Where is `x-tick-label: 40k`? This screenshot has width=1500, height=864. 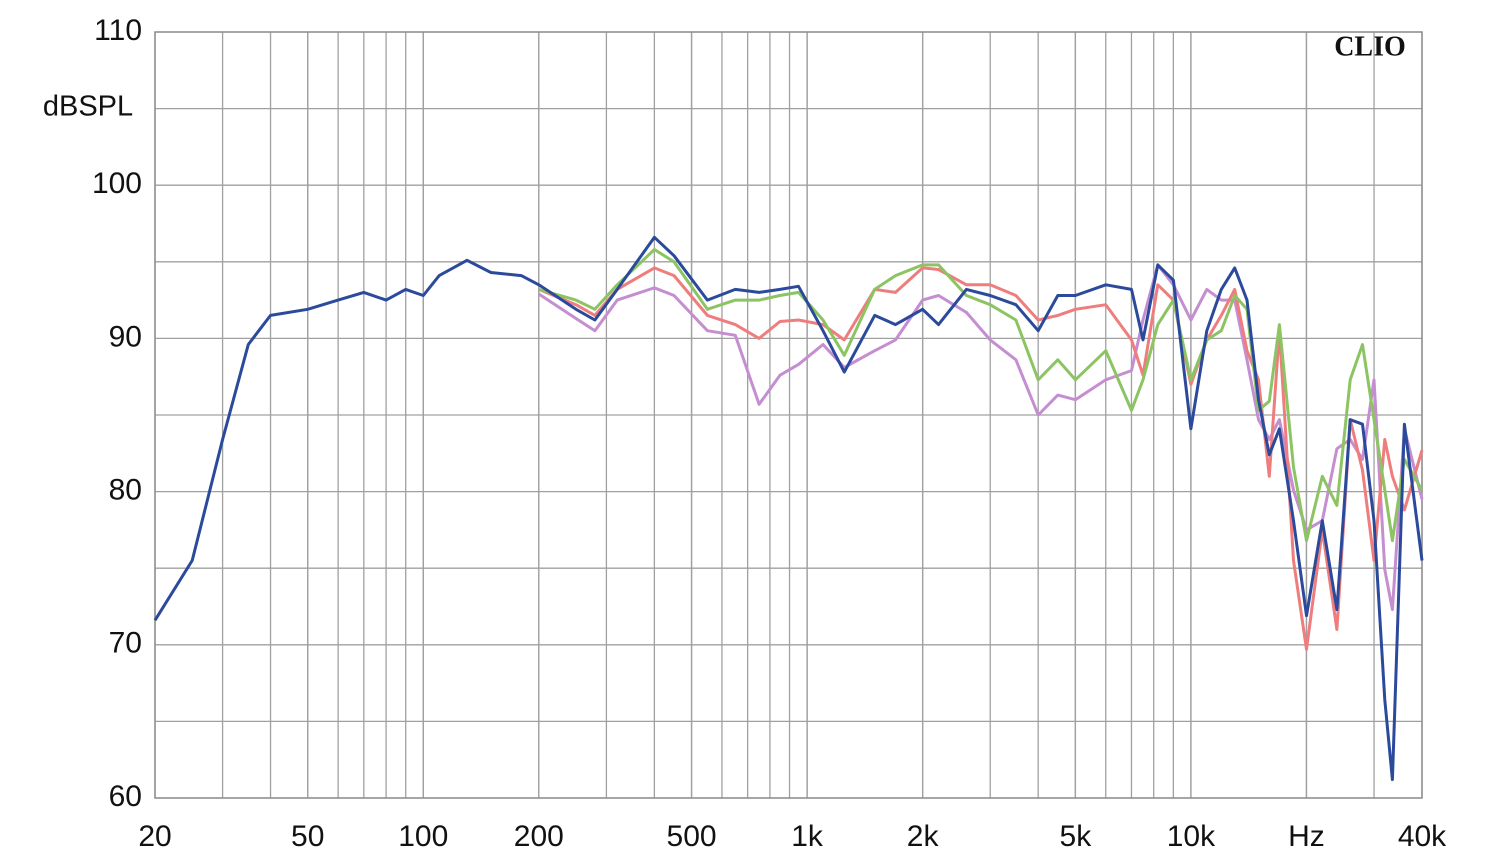
x-tick-label: 40k is located at coordinates (1422, 836).